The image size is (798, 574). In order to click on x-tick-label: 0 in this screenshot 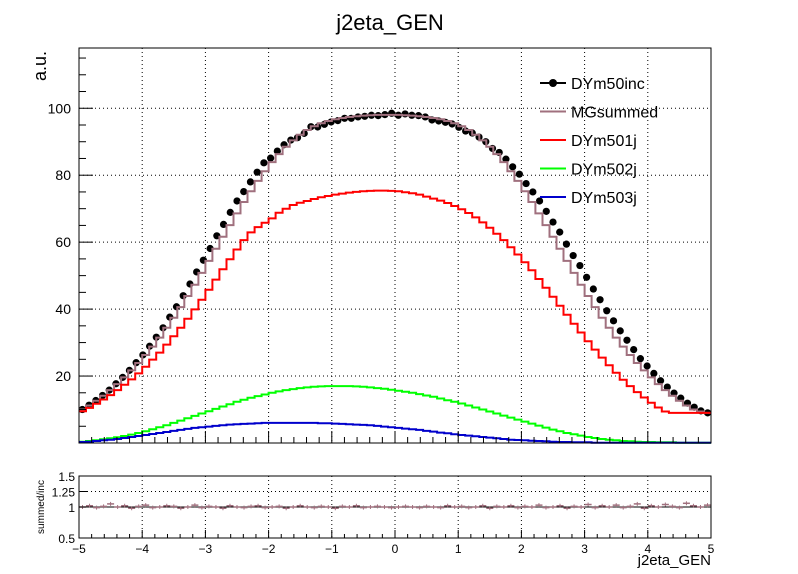, I will do `click(395, 549)`.